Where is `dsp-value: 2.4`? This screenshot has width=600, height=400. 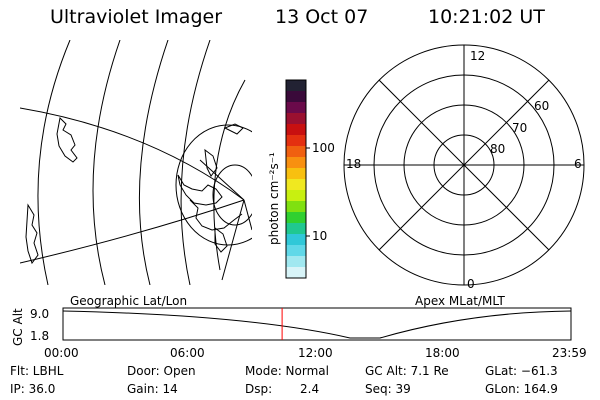 dsp-value: 2.4 is located at coordinates (310, 389).